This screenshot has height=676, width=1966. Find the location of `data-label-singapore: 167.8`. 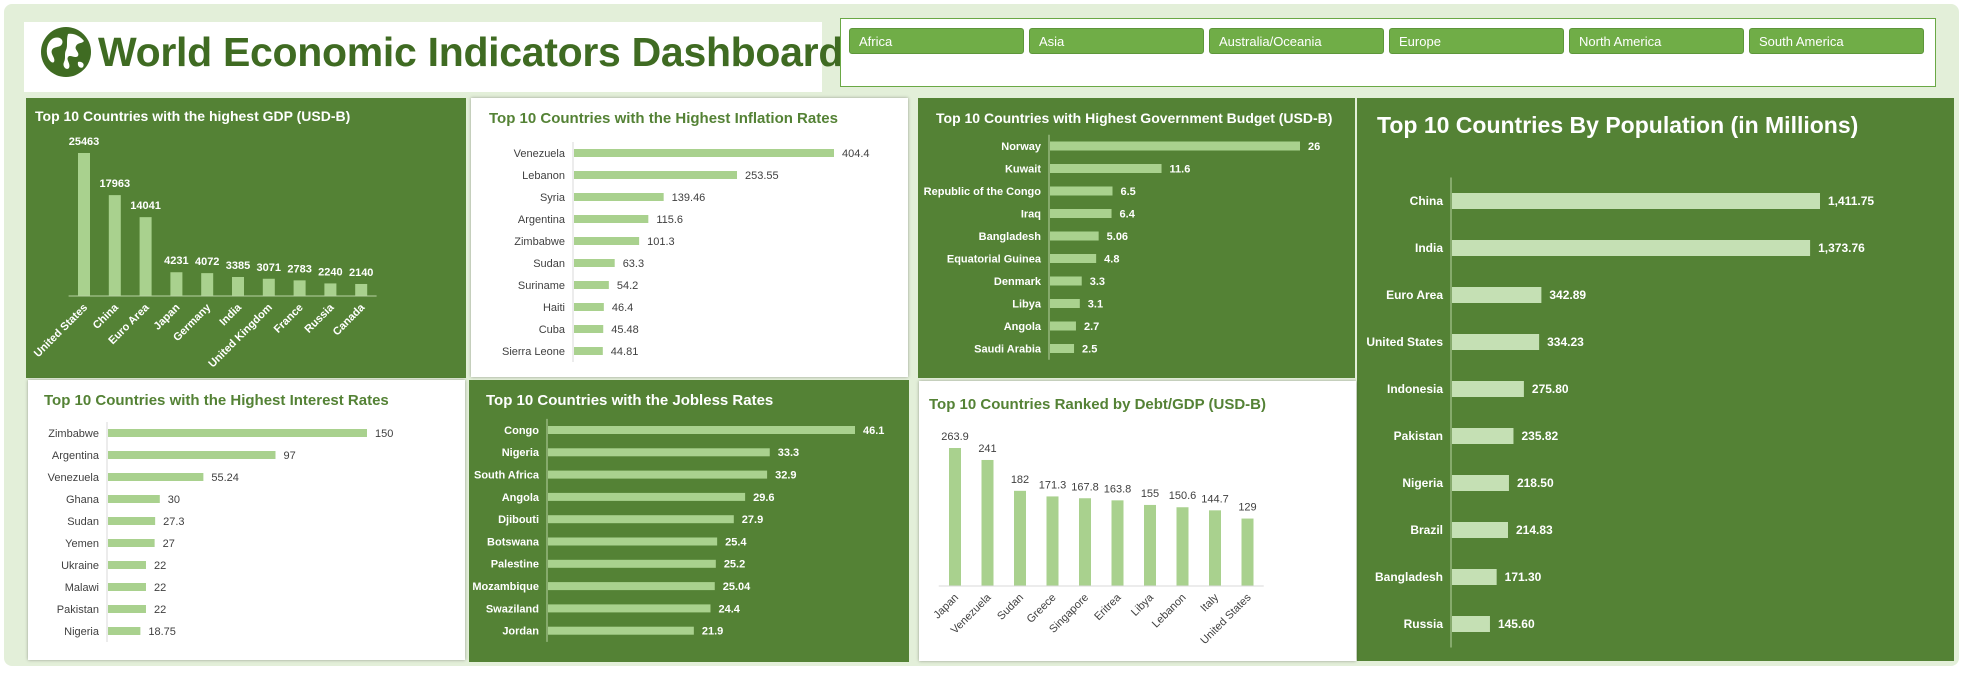

data-label-singapore: 167.8 is located at coordinates (1085, 487).